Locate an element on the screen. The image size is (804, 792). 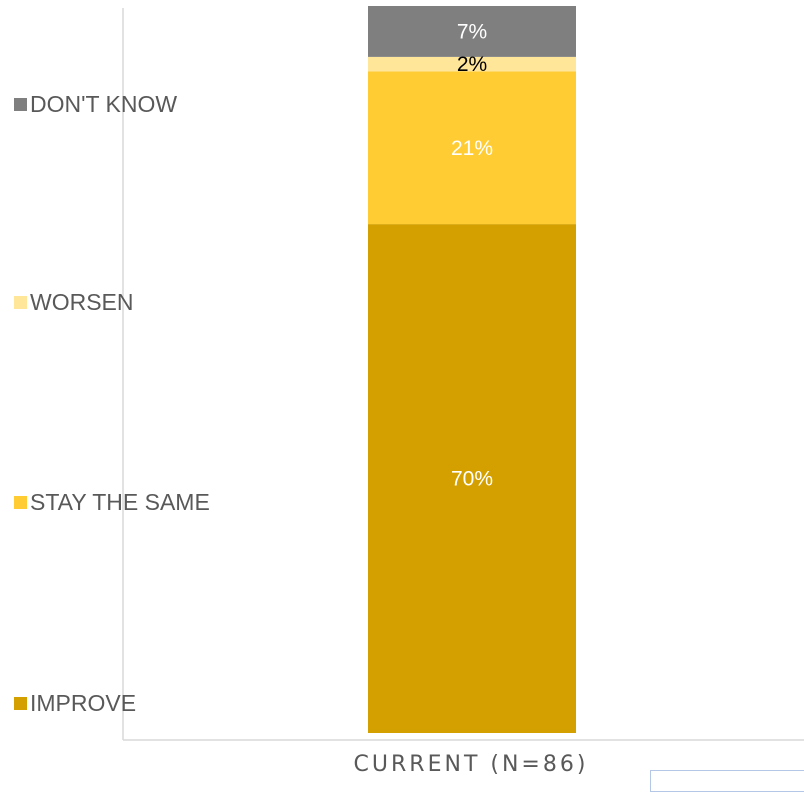
legend-label-stay-the-same: STAY THE SAME is located at coordinates (120, 502).